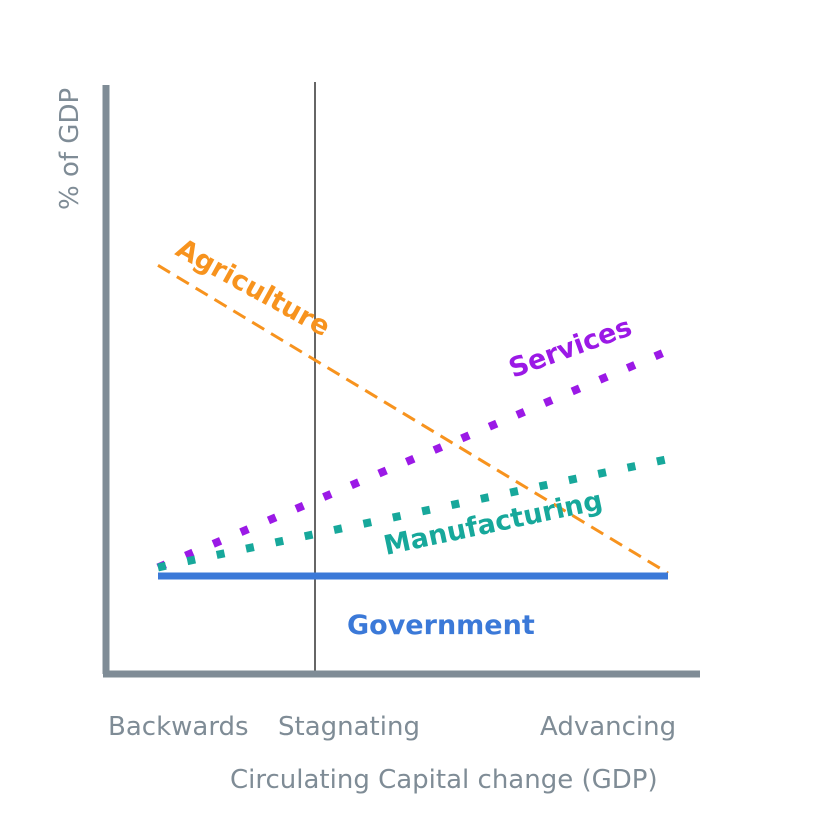 This screenshot has width=825, height=825. What do you see at coordinates (441, 625) in the screenshot?
I see `series-label-government: Government` at bounding box center [441, 625].